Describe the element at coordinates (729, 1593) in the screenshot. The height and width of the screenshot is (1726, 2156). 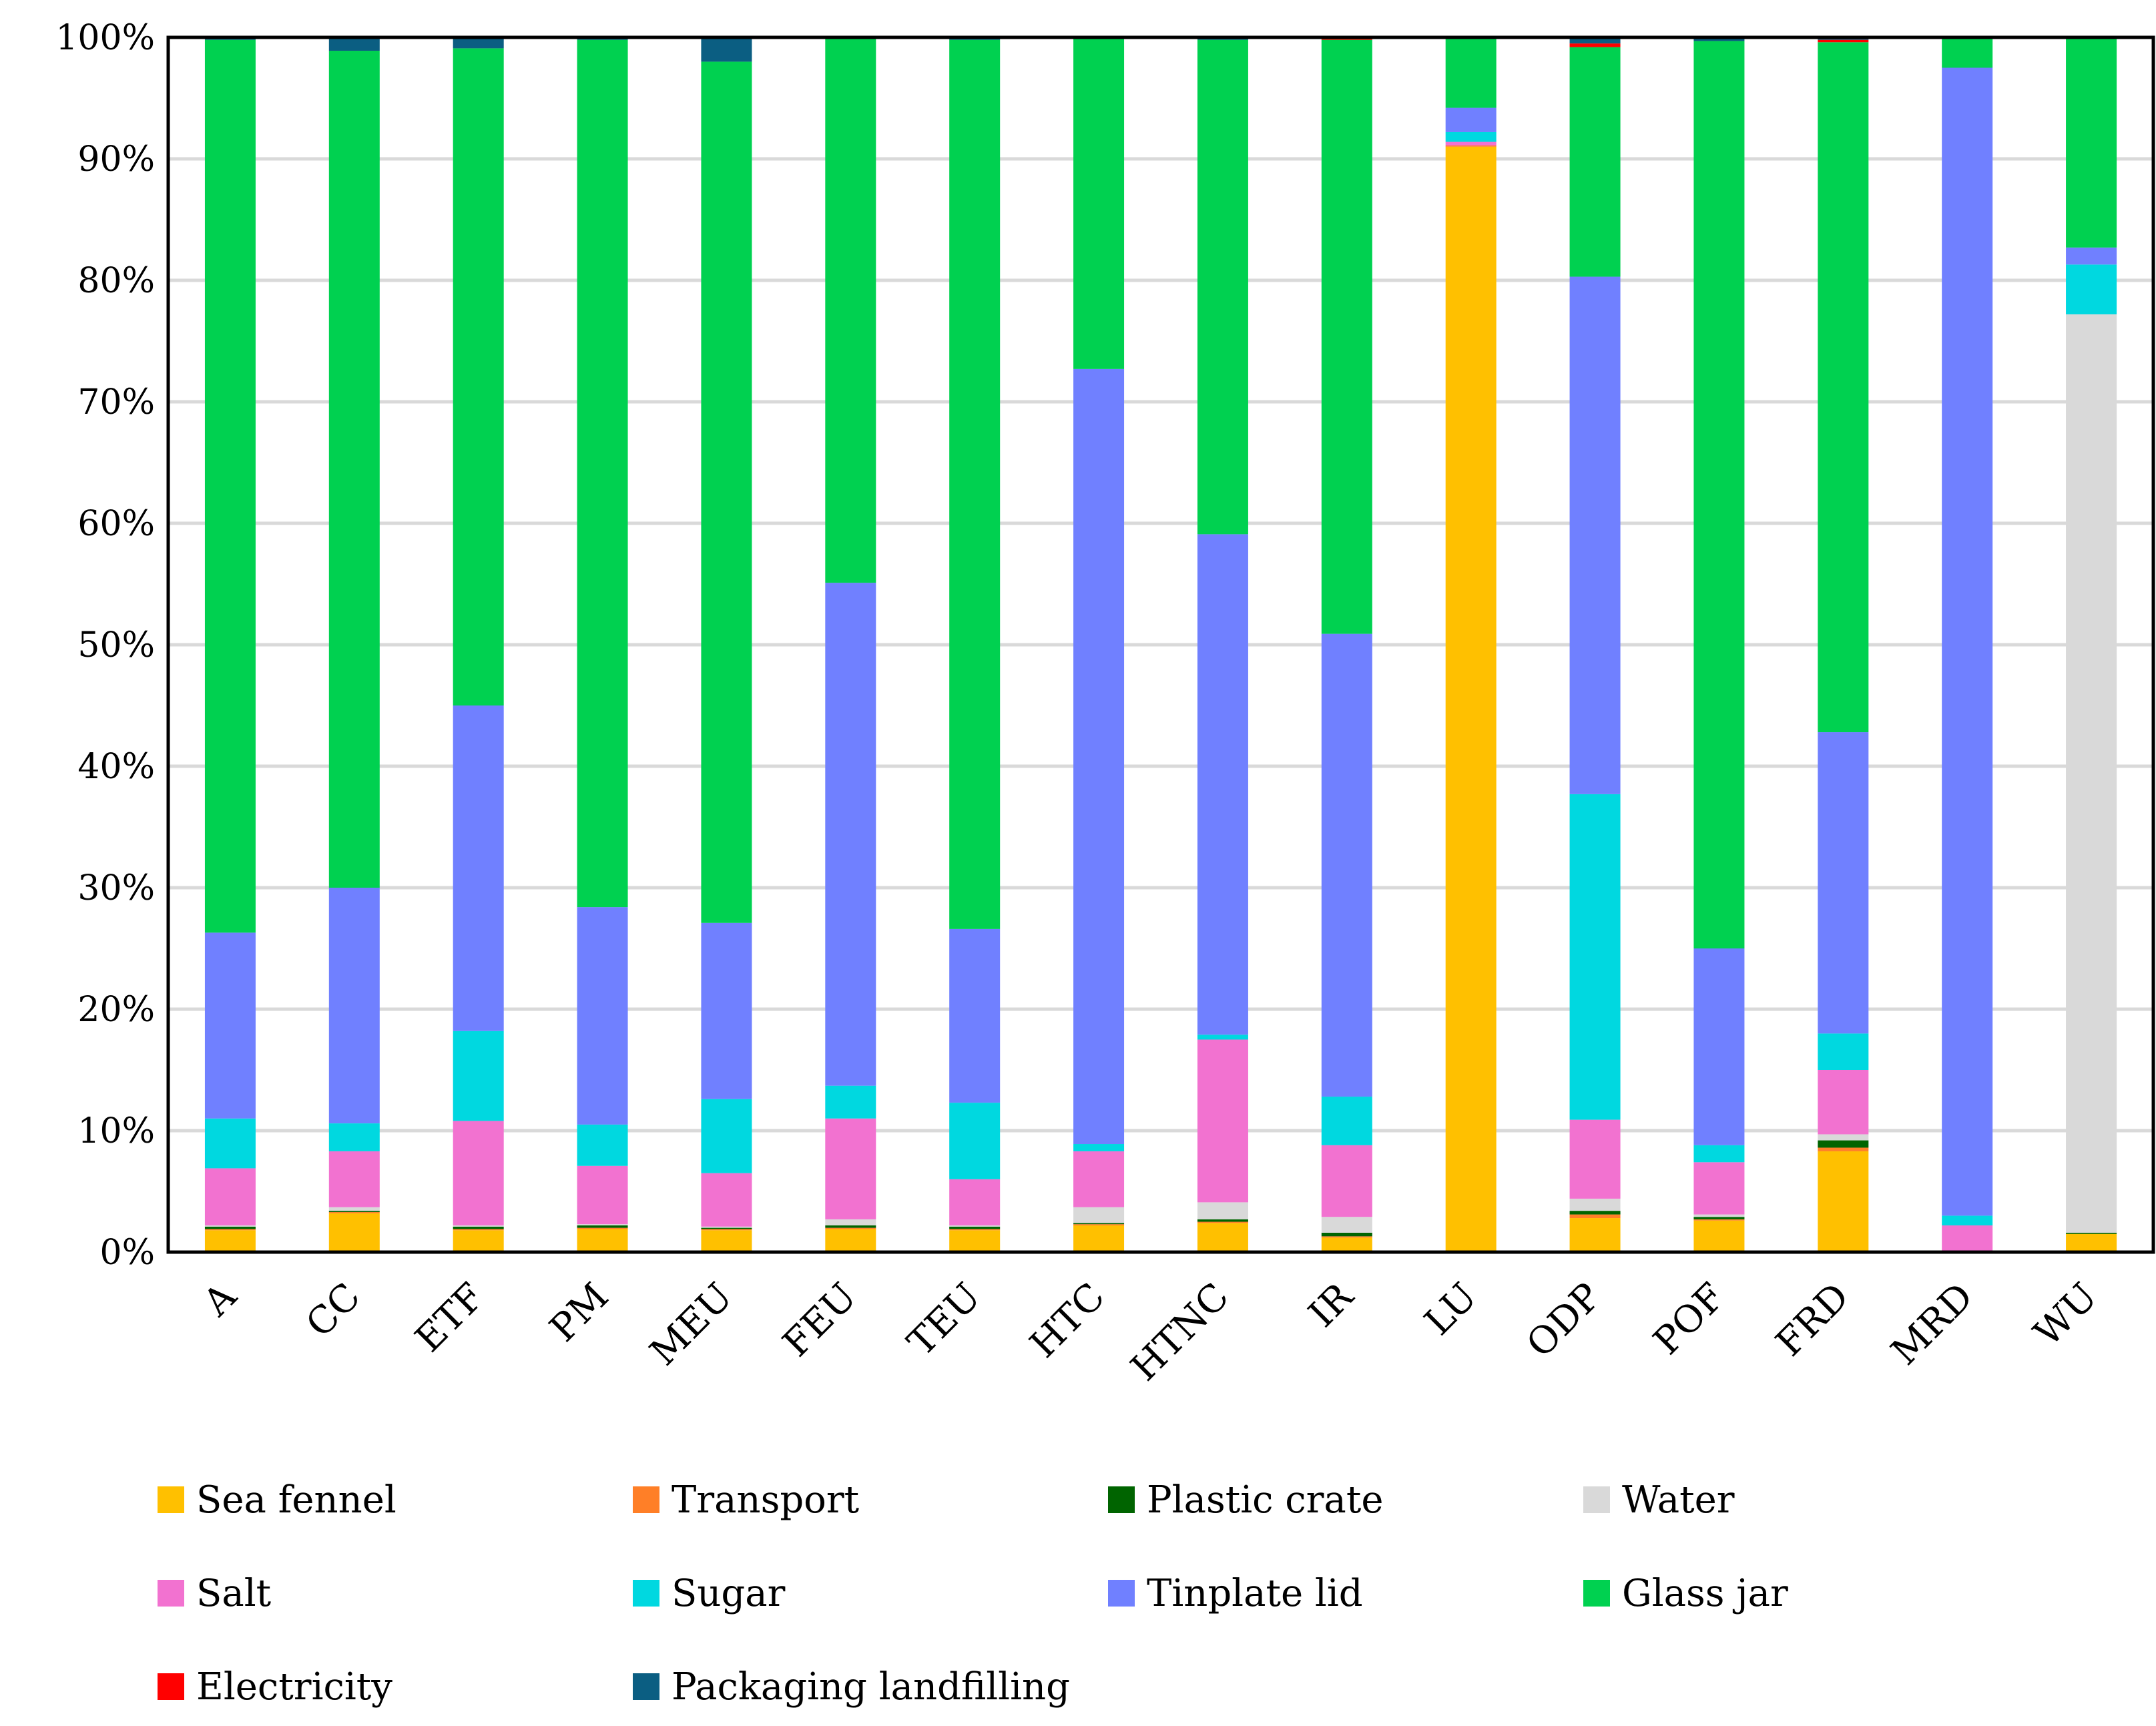
I see `legend-label: Sugar` at that location.